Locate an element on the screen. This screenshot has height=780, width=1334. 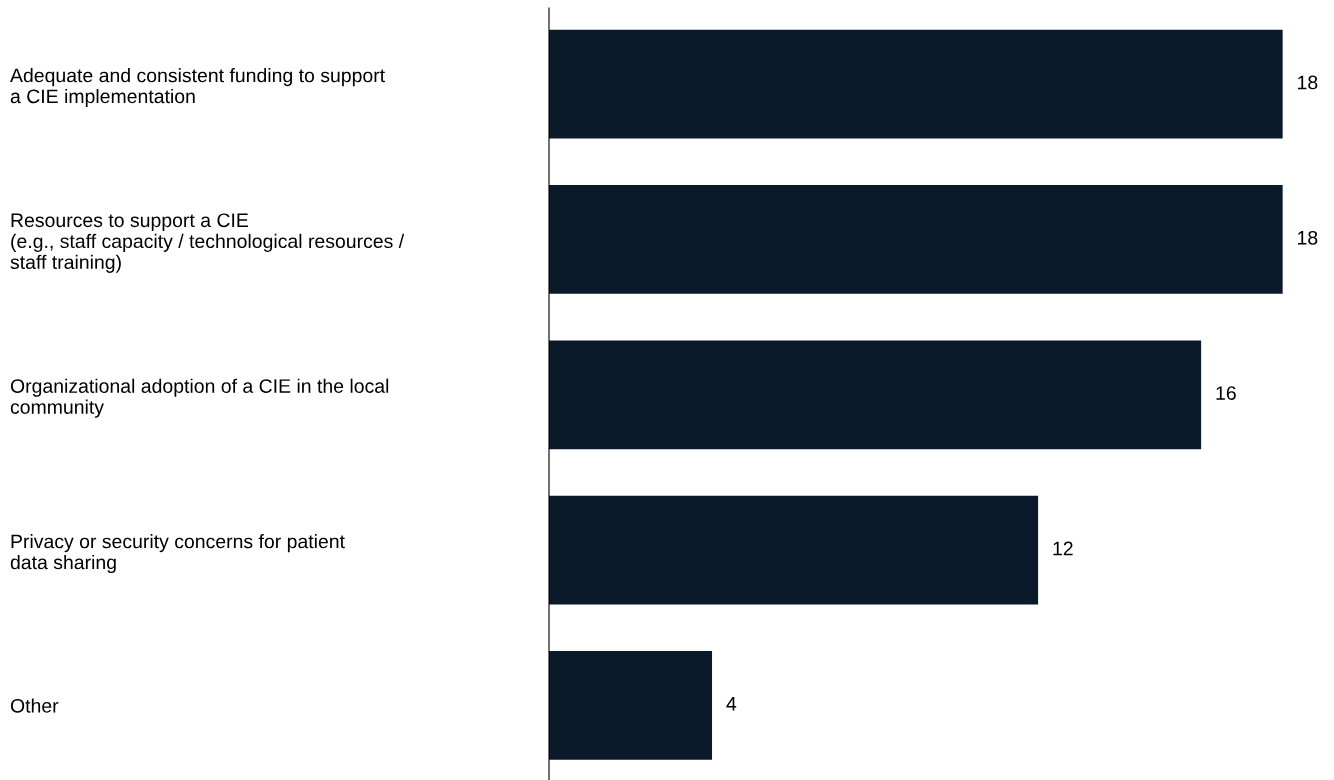
data-label: 16 is located at coordinates (1226, 393).